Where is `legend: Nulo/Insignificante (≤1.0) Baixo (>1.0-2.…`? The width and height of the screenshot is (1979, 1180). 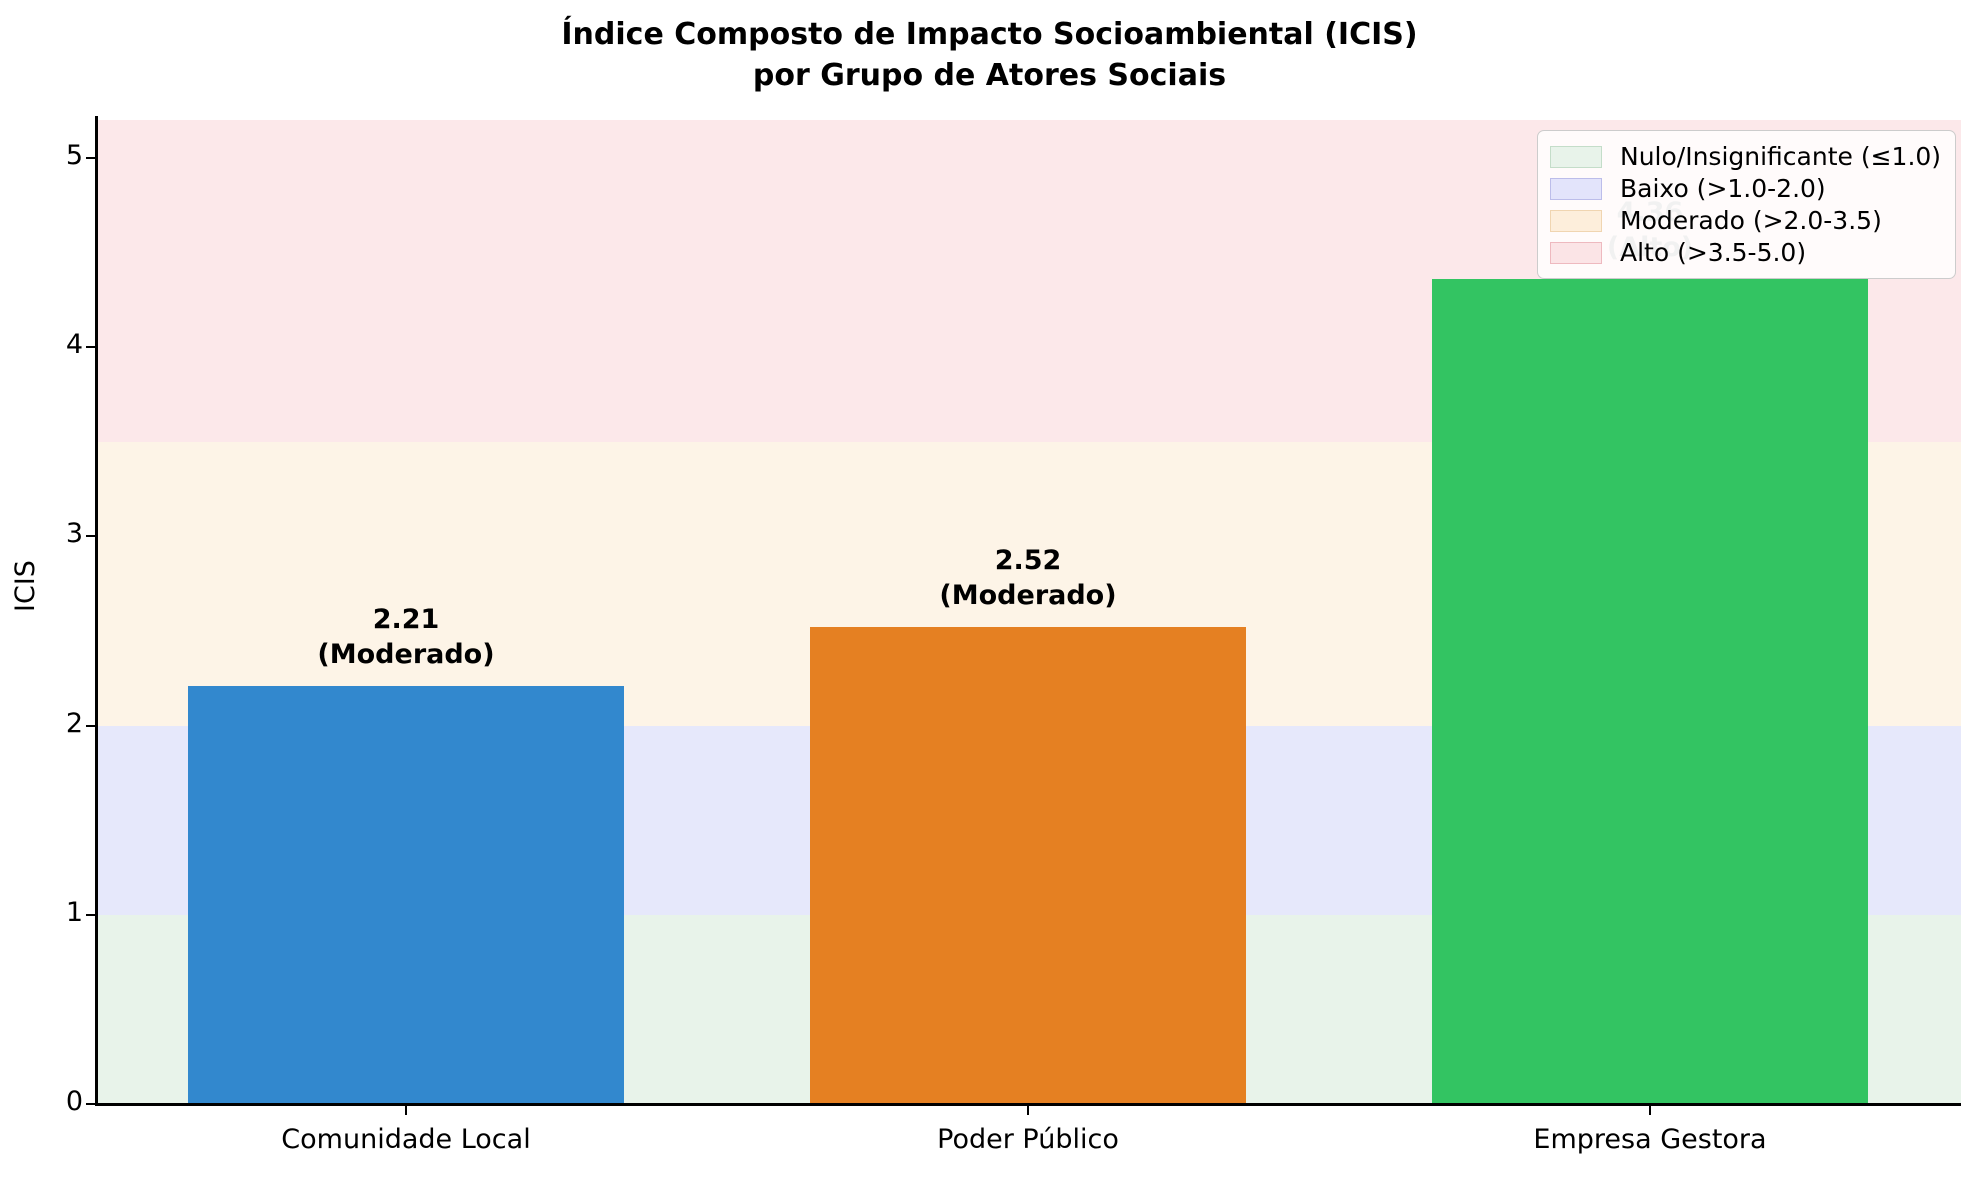
legend: Nulo/Insignificante (≤1.0) Baixo (>1.0-2.… is located at coordinates (1747, 204).